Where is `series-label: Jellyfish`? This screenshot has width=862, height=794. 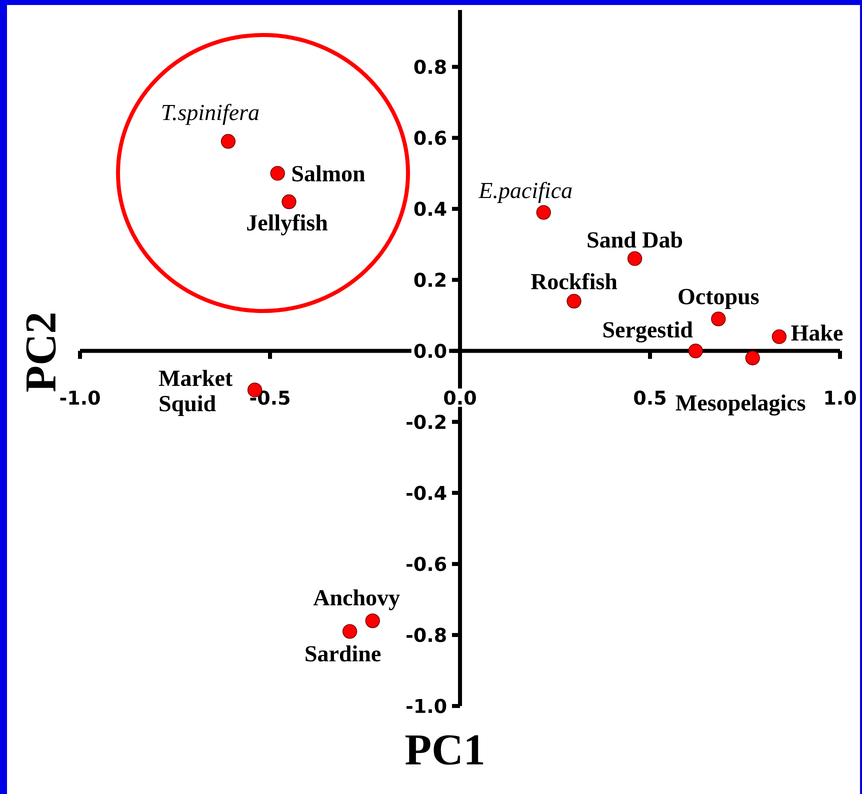
series-label: Jellyfish is located at coordinates (287, 225).